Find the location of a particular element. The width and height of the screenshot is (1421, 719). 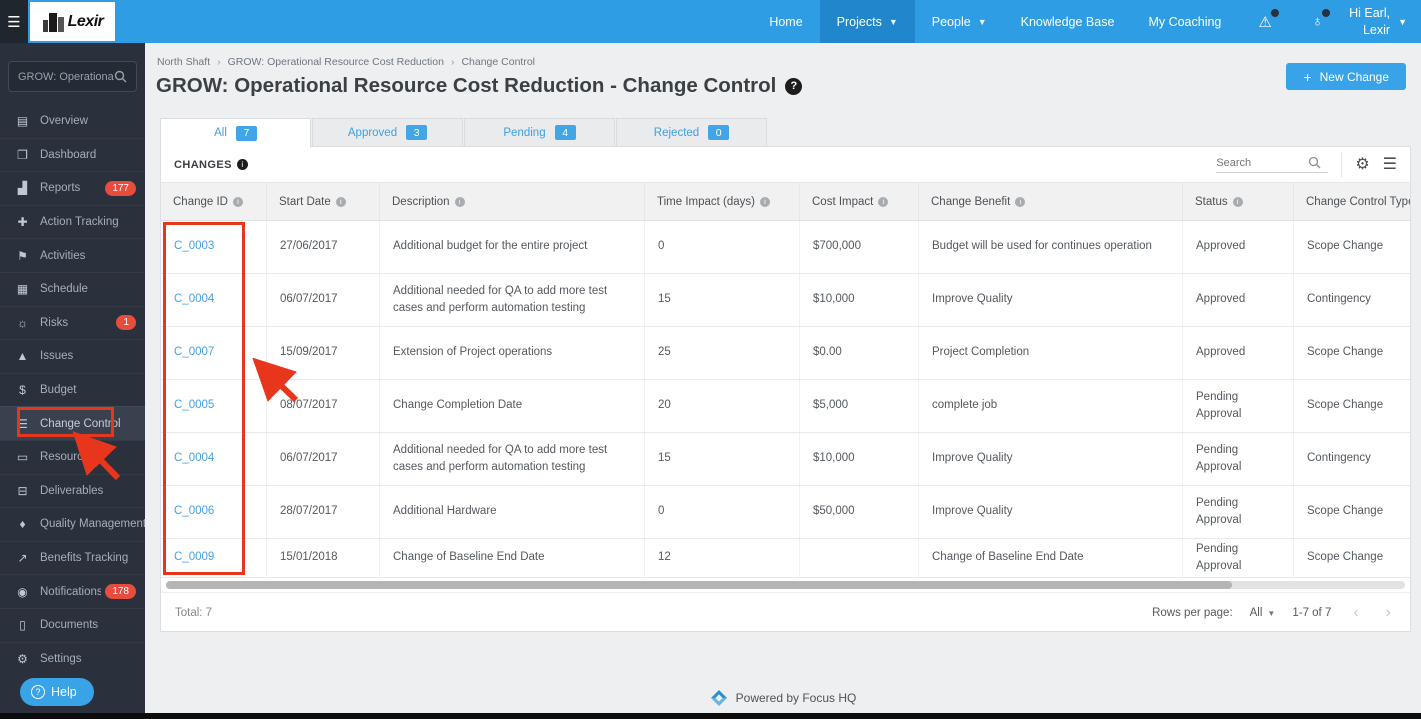

tab-pending: Pending 4 is located at coordinates (539, 132).